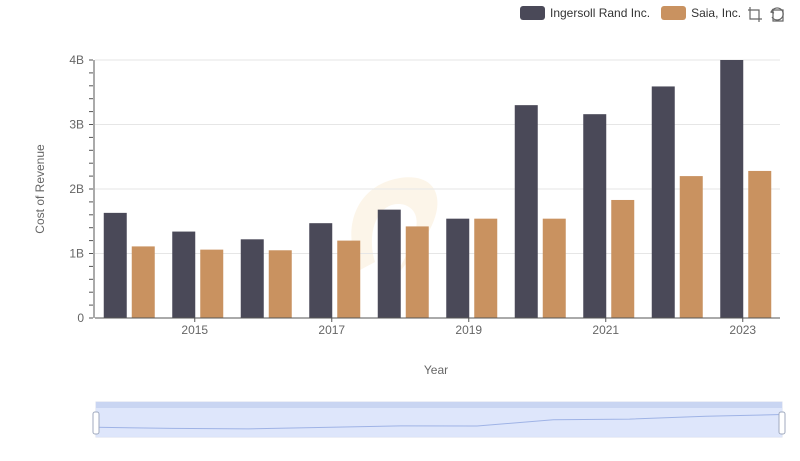 The width and height of the screenshot is (800, 461). Describe the element at coordinates (623, 258) in the screenshot. I see `bar-saia-2021` at that location.